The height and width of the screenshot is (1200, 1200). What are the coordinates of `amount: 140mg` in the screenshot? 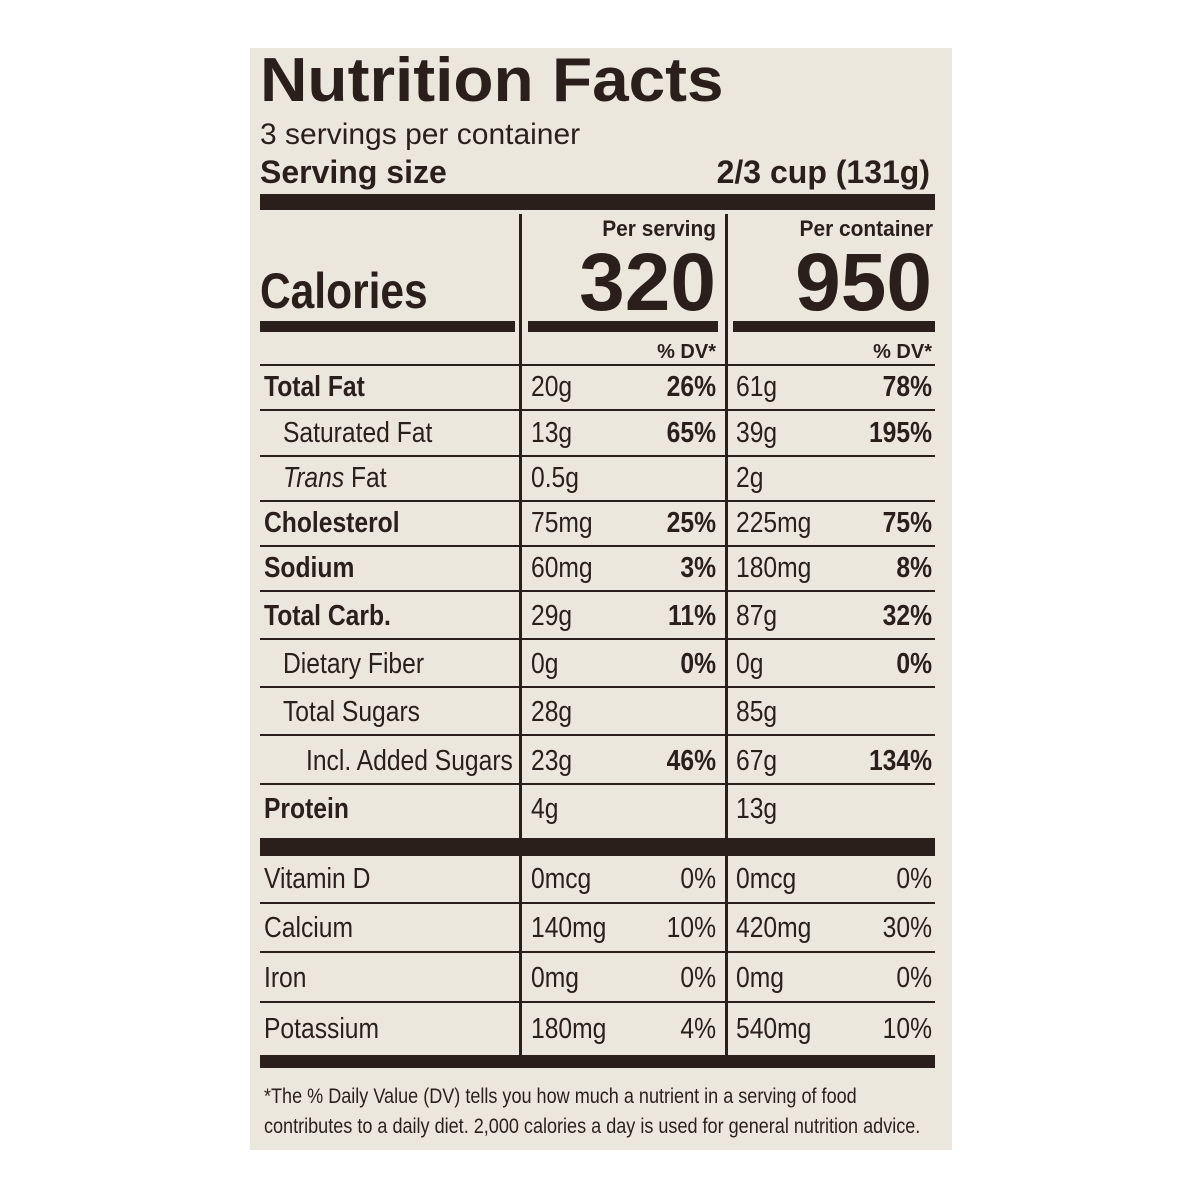 It's located at (568, 927).